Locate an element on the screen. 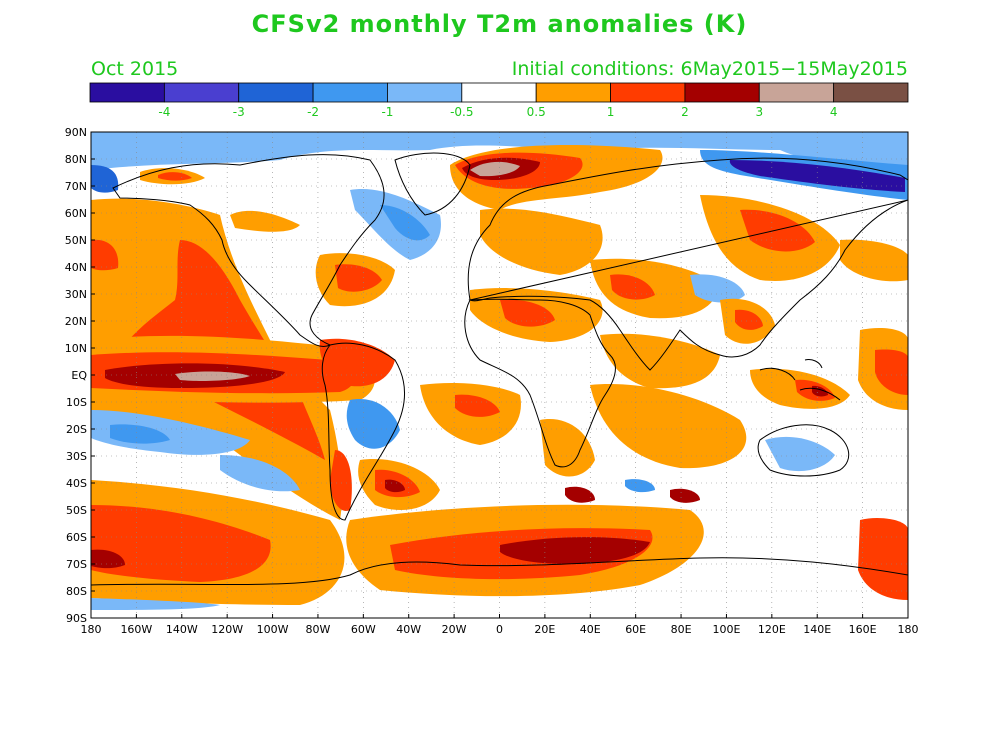 Image resolution: width=999 pixels, height=750 pixels. east-siberia-strong-cold is located at coordinates (817, 176).